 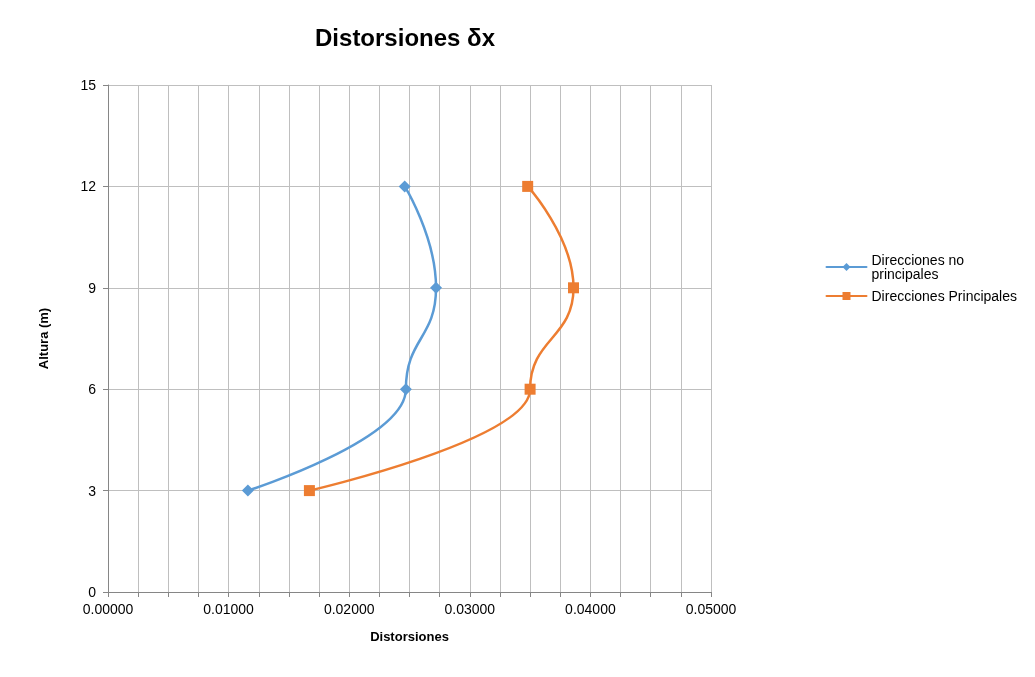 I want to click on x-tick-label: 0.03000, so click(x=470, y=609).